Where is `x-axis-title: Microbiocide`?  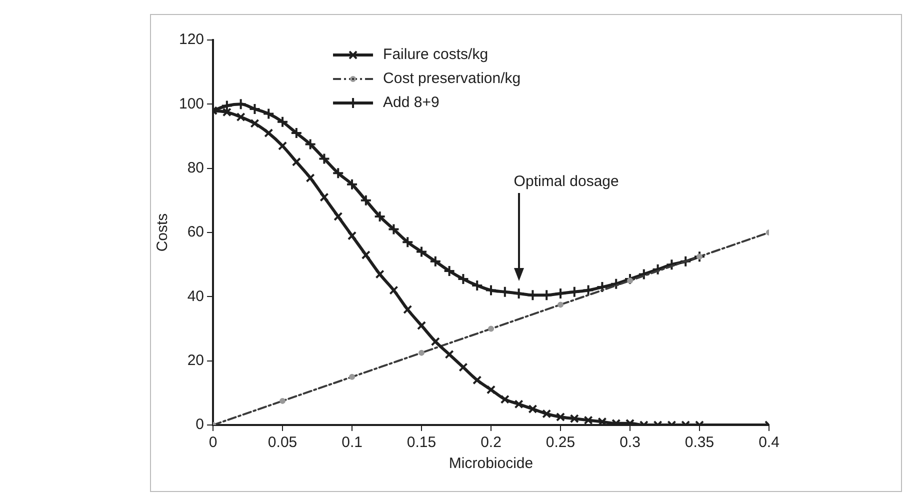 x-axis-title: Microbiocide is located at coordinates (491, 463).